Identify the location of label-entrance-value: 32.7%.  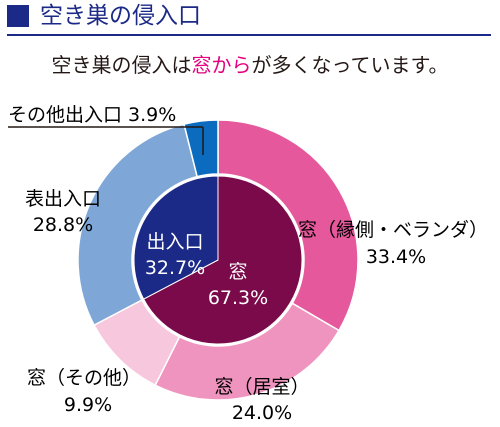
(175, 268).